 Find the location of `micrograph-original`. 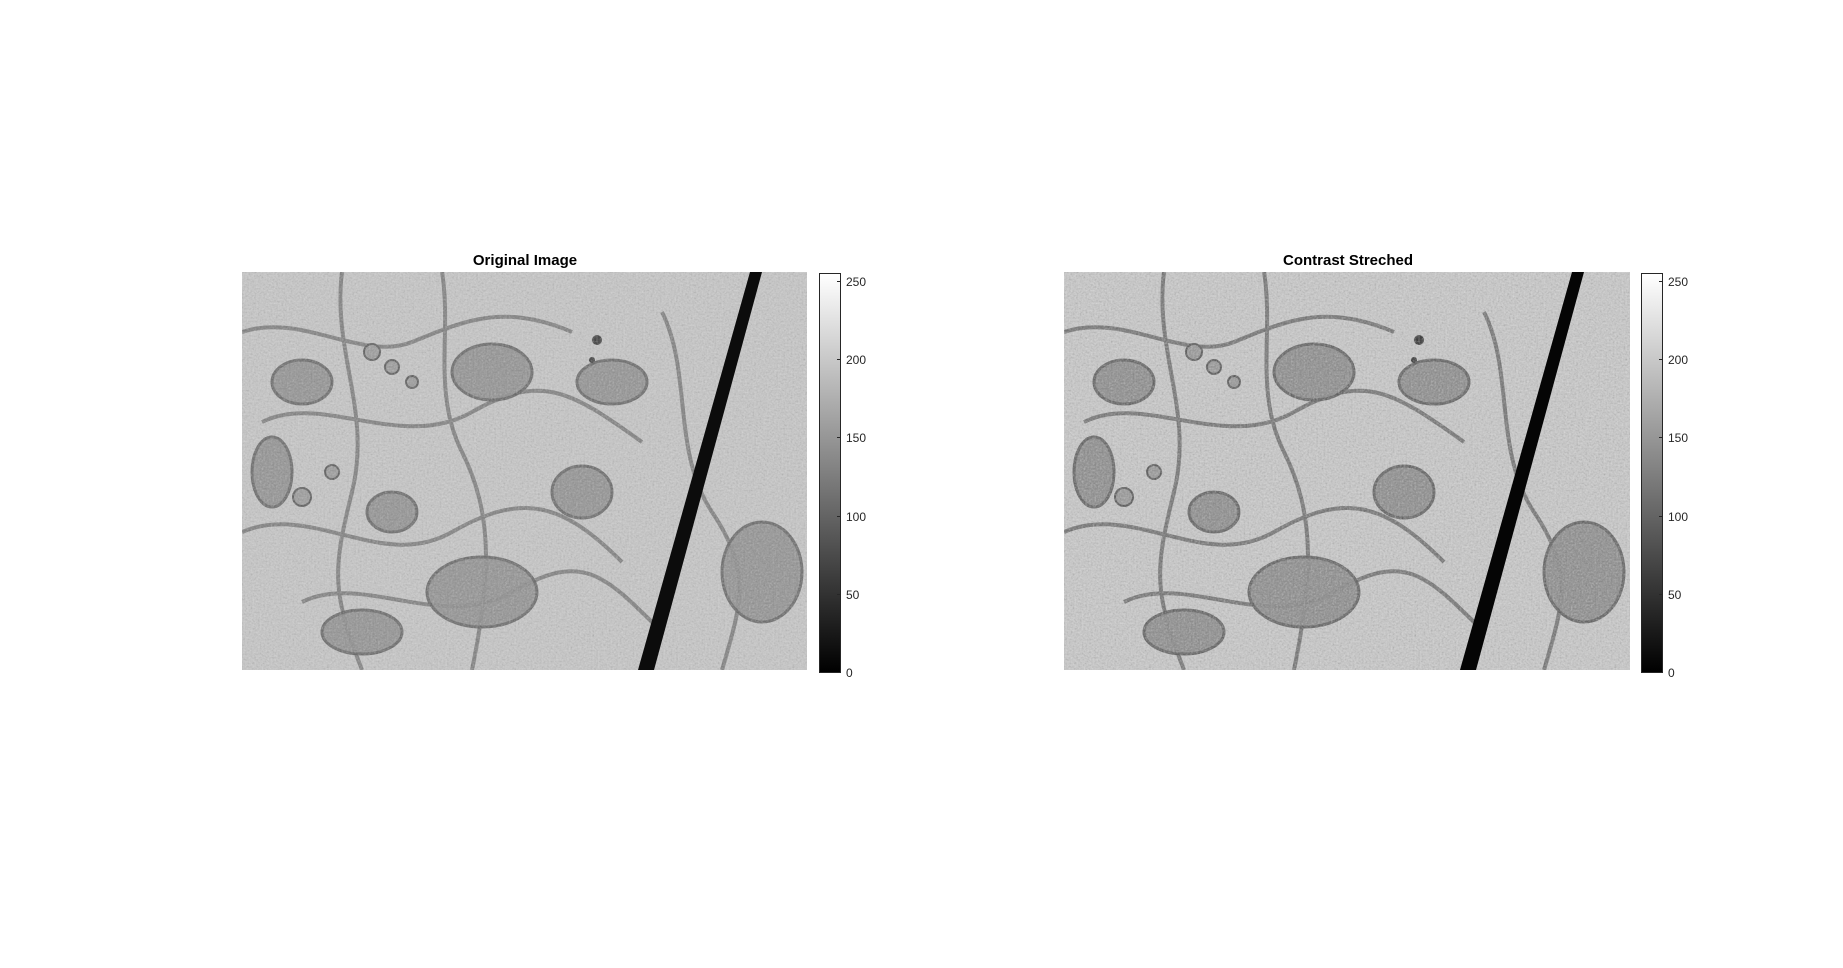

micrograph-original is located at coordinates (524, 471).